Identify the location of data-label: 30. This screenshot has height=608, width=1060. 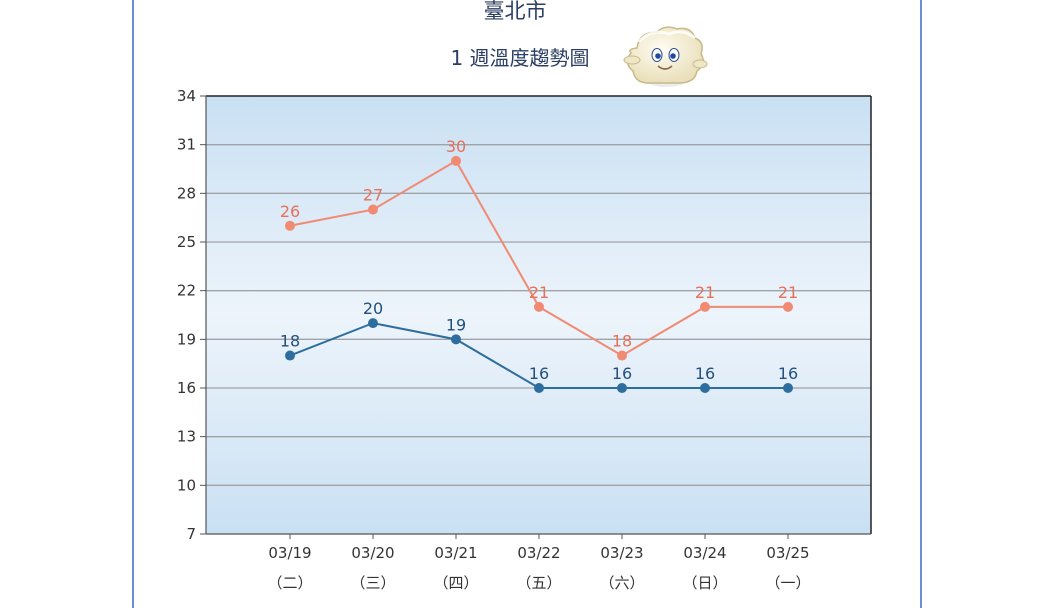
(456, 146).